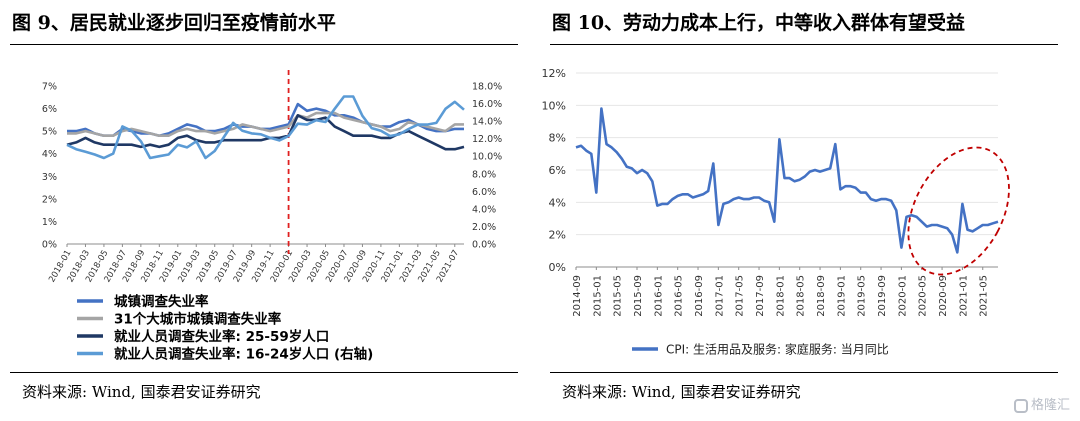 Image resolution: width=1080 pixels, height=421 pixels. I want to click on cpi-series-line, so click(787, 180).